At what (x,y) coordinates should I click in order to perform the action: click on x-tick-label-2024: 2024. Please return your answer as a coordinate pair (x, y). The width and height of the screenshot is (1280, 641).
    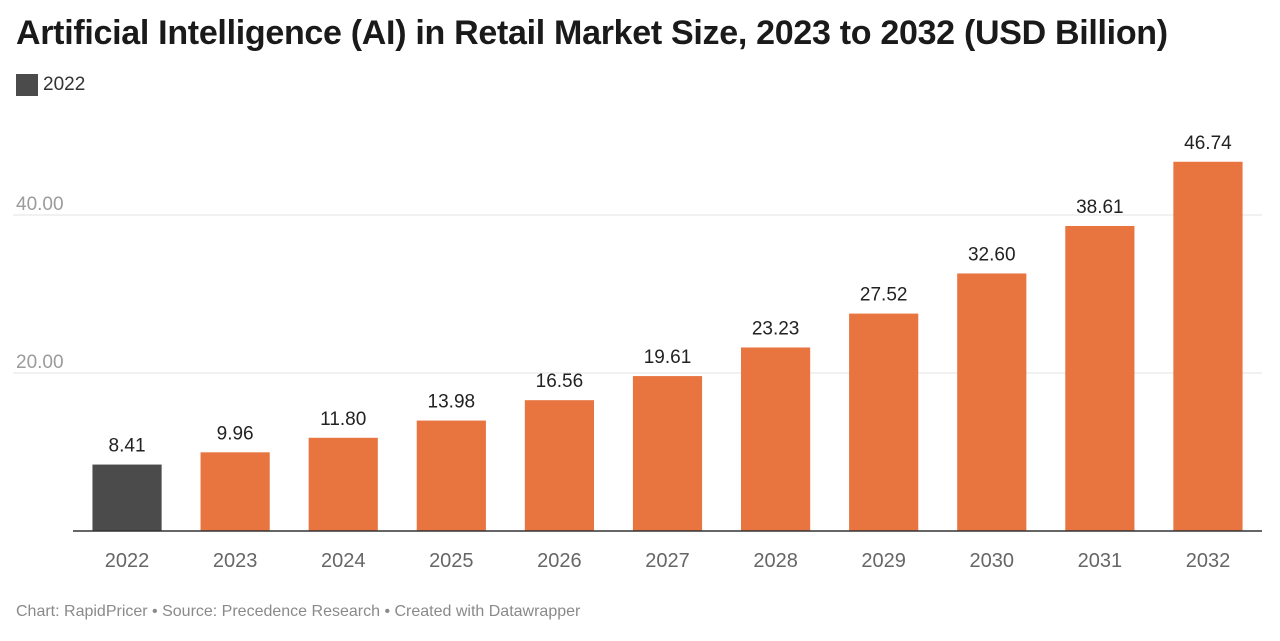
    Looking at the image, I should click on (343, 561).